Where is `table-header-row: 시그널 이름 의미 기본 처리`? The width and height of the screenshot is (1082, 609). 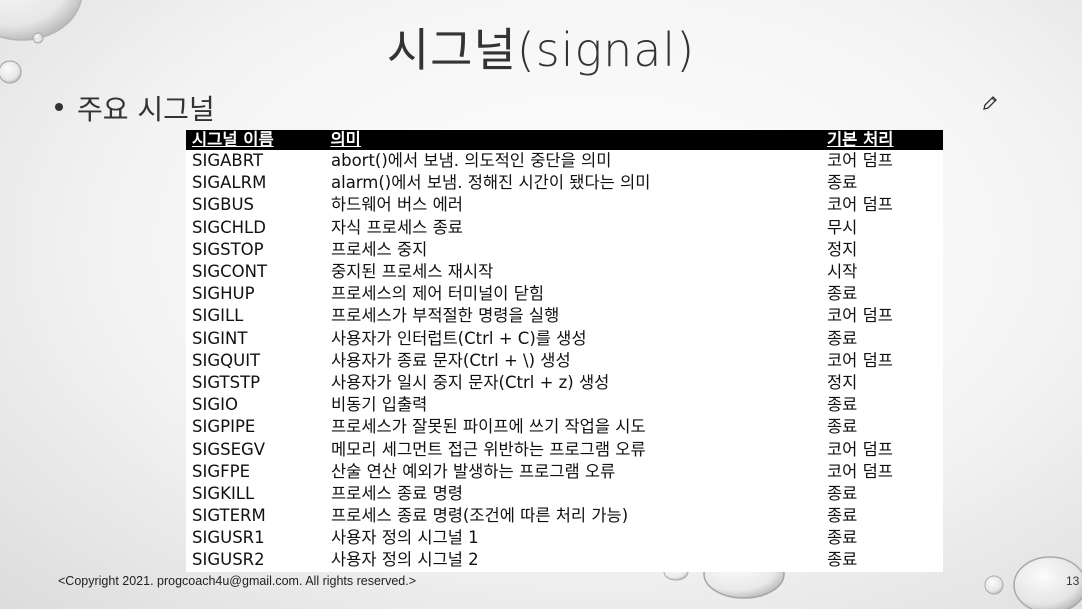
table-header-row: 시그널 이름 의미 기본 처리 is located at coordinates (564, 140).